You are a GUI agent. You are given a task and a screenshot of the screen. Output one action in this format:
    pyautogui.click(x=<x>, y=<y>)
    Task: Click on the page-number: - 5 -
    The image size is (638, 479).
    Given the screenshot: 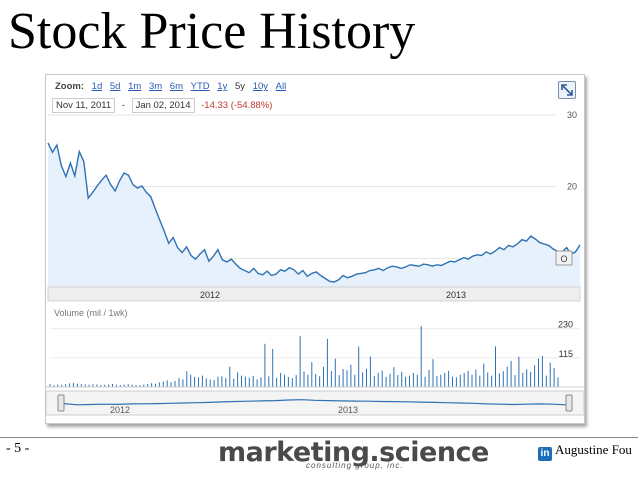 What is the action you would take?
    pyautogui.click(x=18, y=448)
    